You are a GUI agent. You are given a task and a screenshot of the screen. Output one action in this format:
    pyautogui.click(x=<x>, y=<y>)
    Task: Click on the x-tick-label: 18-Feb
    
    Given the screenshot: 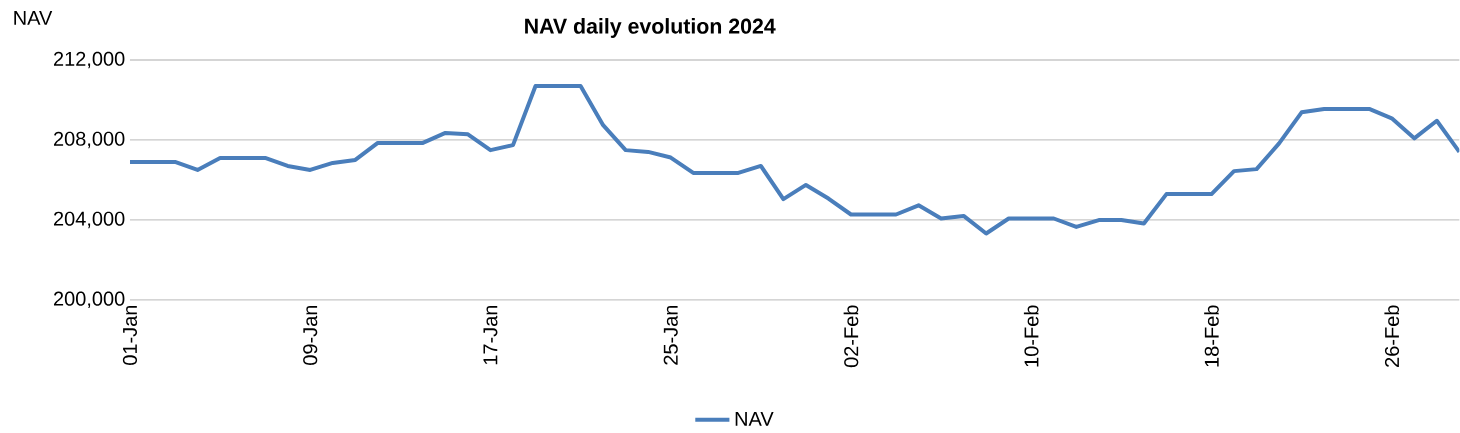 What is the action you would take?
    pyautogui.click(x=1211, y=336)
    